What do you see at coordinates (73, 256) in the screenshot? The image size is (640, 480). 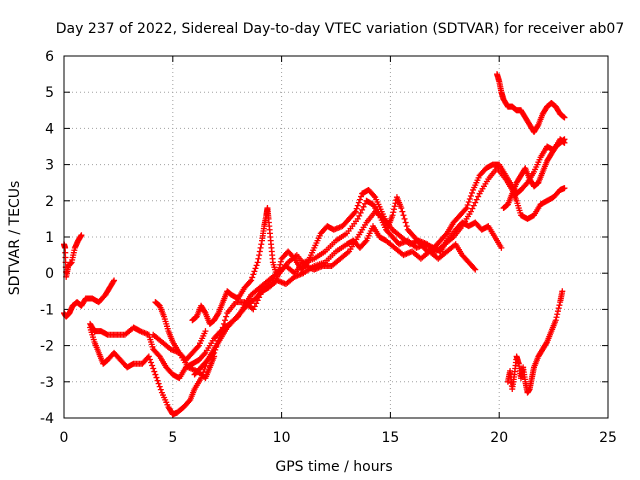 I see `series-track-a` at bounding box center [73, 256].